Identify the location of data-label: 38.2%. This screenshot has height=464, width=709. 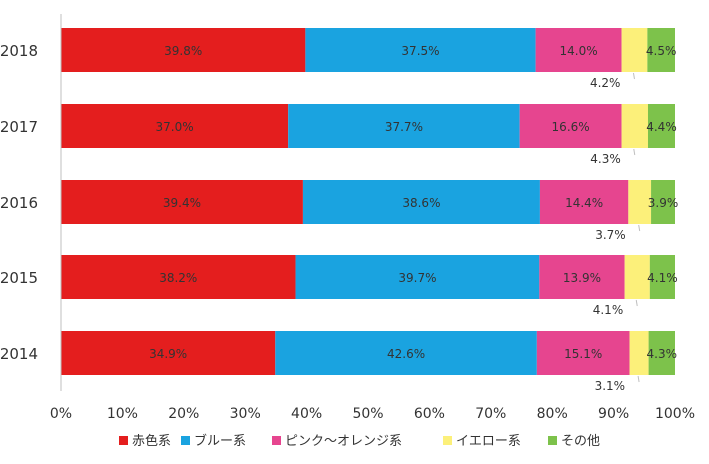
(178, 278).